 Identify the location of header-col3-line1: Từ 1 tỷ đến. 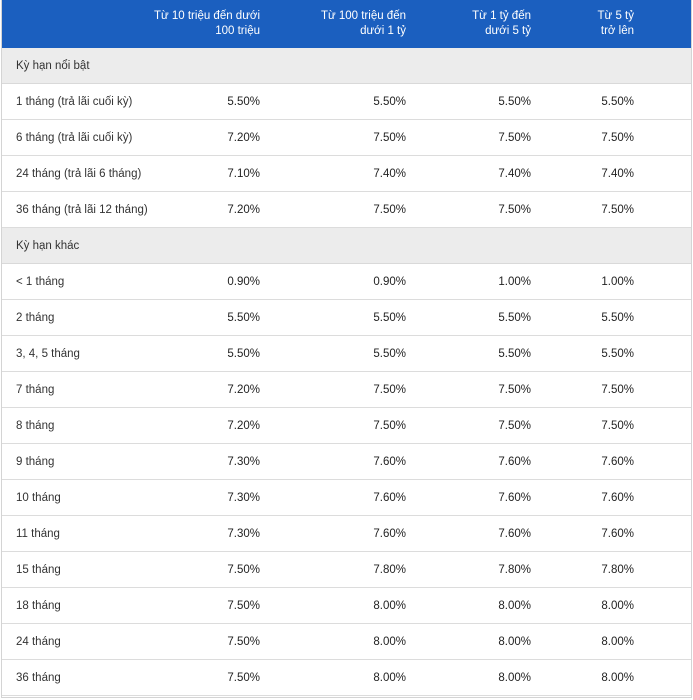
(501, 16).